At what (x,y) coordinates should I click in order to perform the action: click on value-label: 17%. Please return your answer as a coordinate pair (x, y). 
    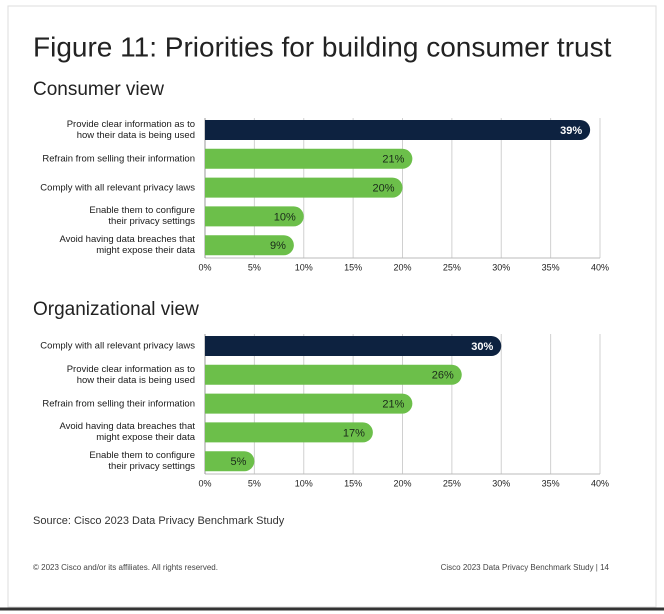
    Looking at the image, I should click on (354, 433).